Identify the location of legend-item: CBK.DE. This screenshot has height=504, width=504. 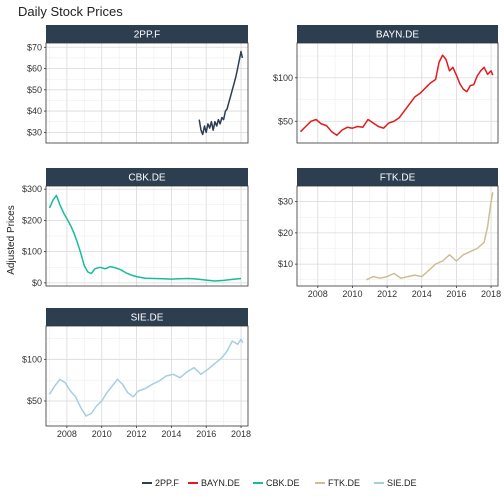
(276, 483).